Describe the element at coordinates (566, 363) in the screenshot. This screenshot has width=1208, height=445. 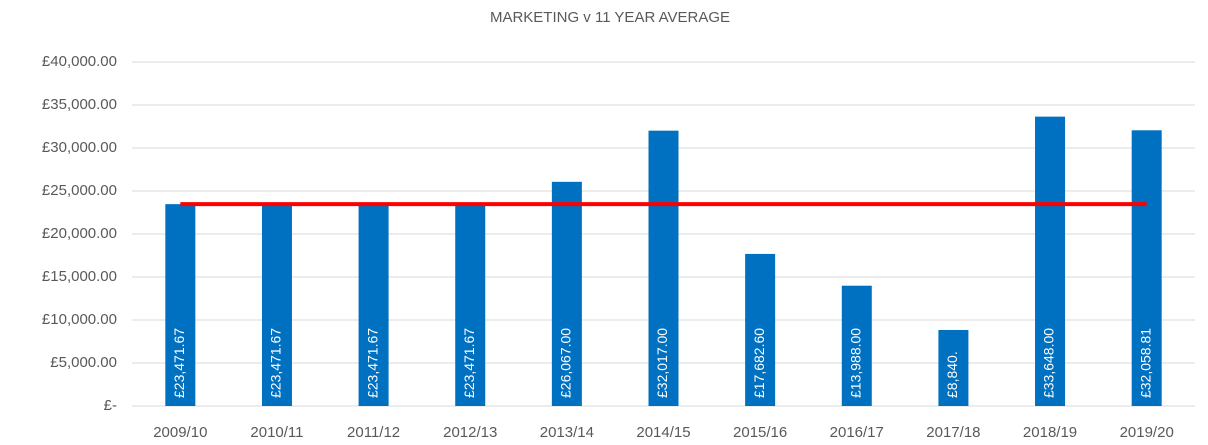
I see `data-label: £26,067.00` at that location.